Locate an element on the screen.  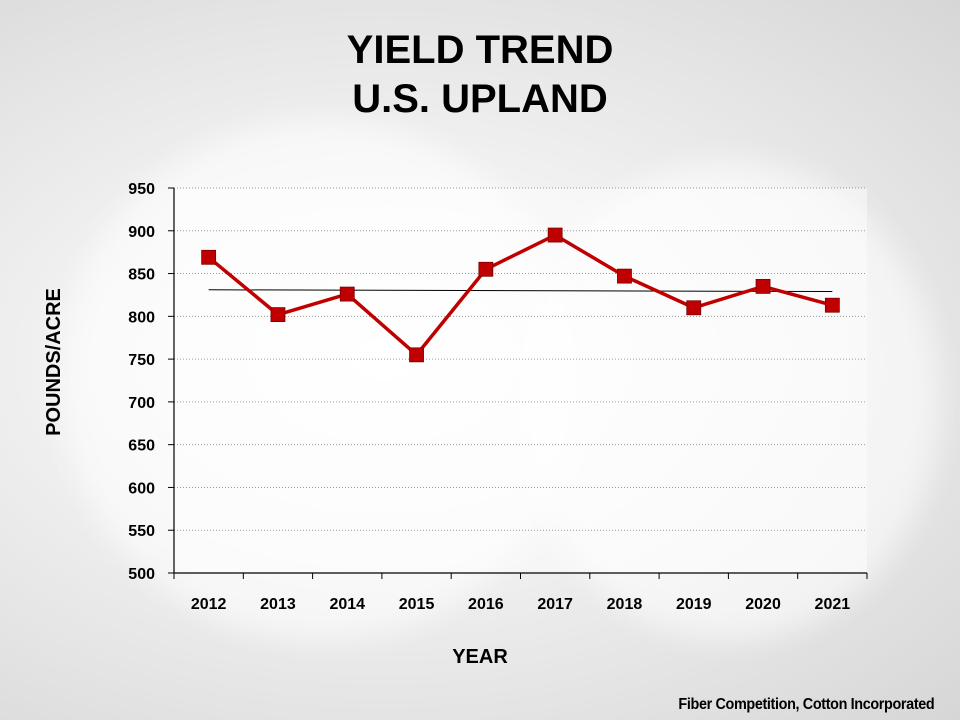
x-tick-label: 2014 is located at coordinates (347, 604).